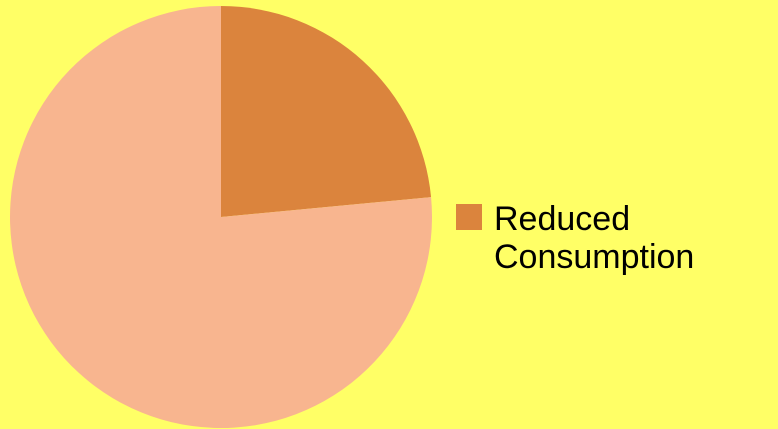  What do you see at coordinates (594, 238) in the screenshot?
I see `legend-label-reduced-consumption: Reduced Consumption` at bounding box center [594, 238].